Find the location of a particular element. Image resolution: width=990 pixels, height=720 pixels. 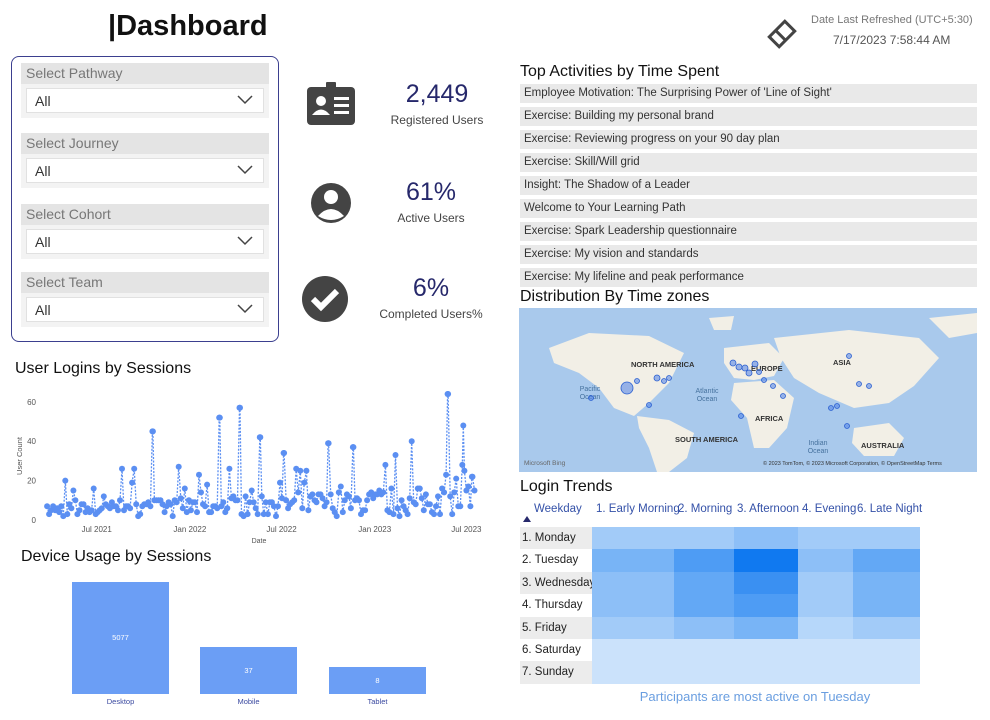

filter-journey: Select Journey All is located at coordinates (145, 160).